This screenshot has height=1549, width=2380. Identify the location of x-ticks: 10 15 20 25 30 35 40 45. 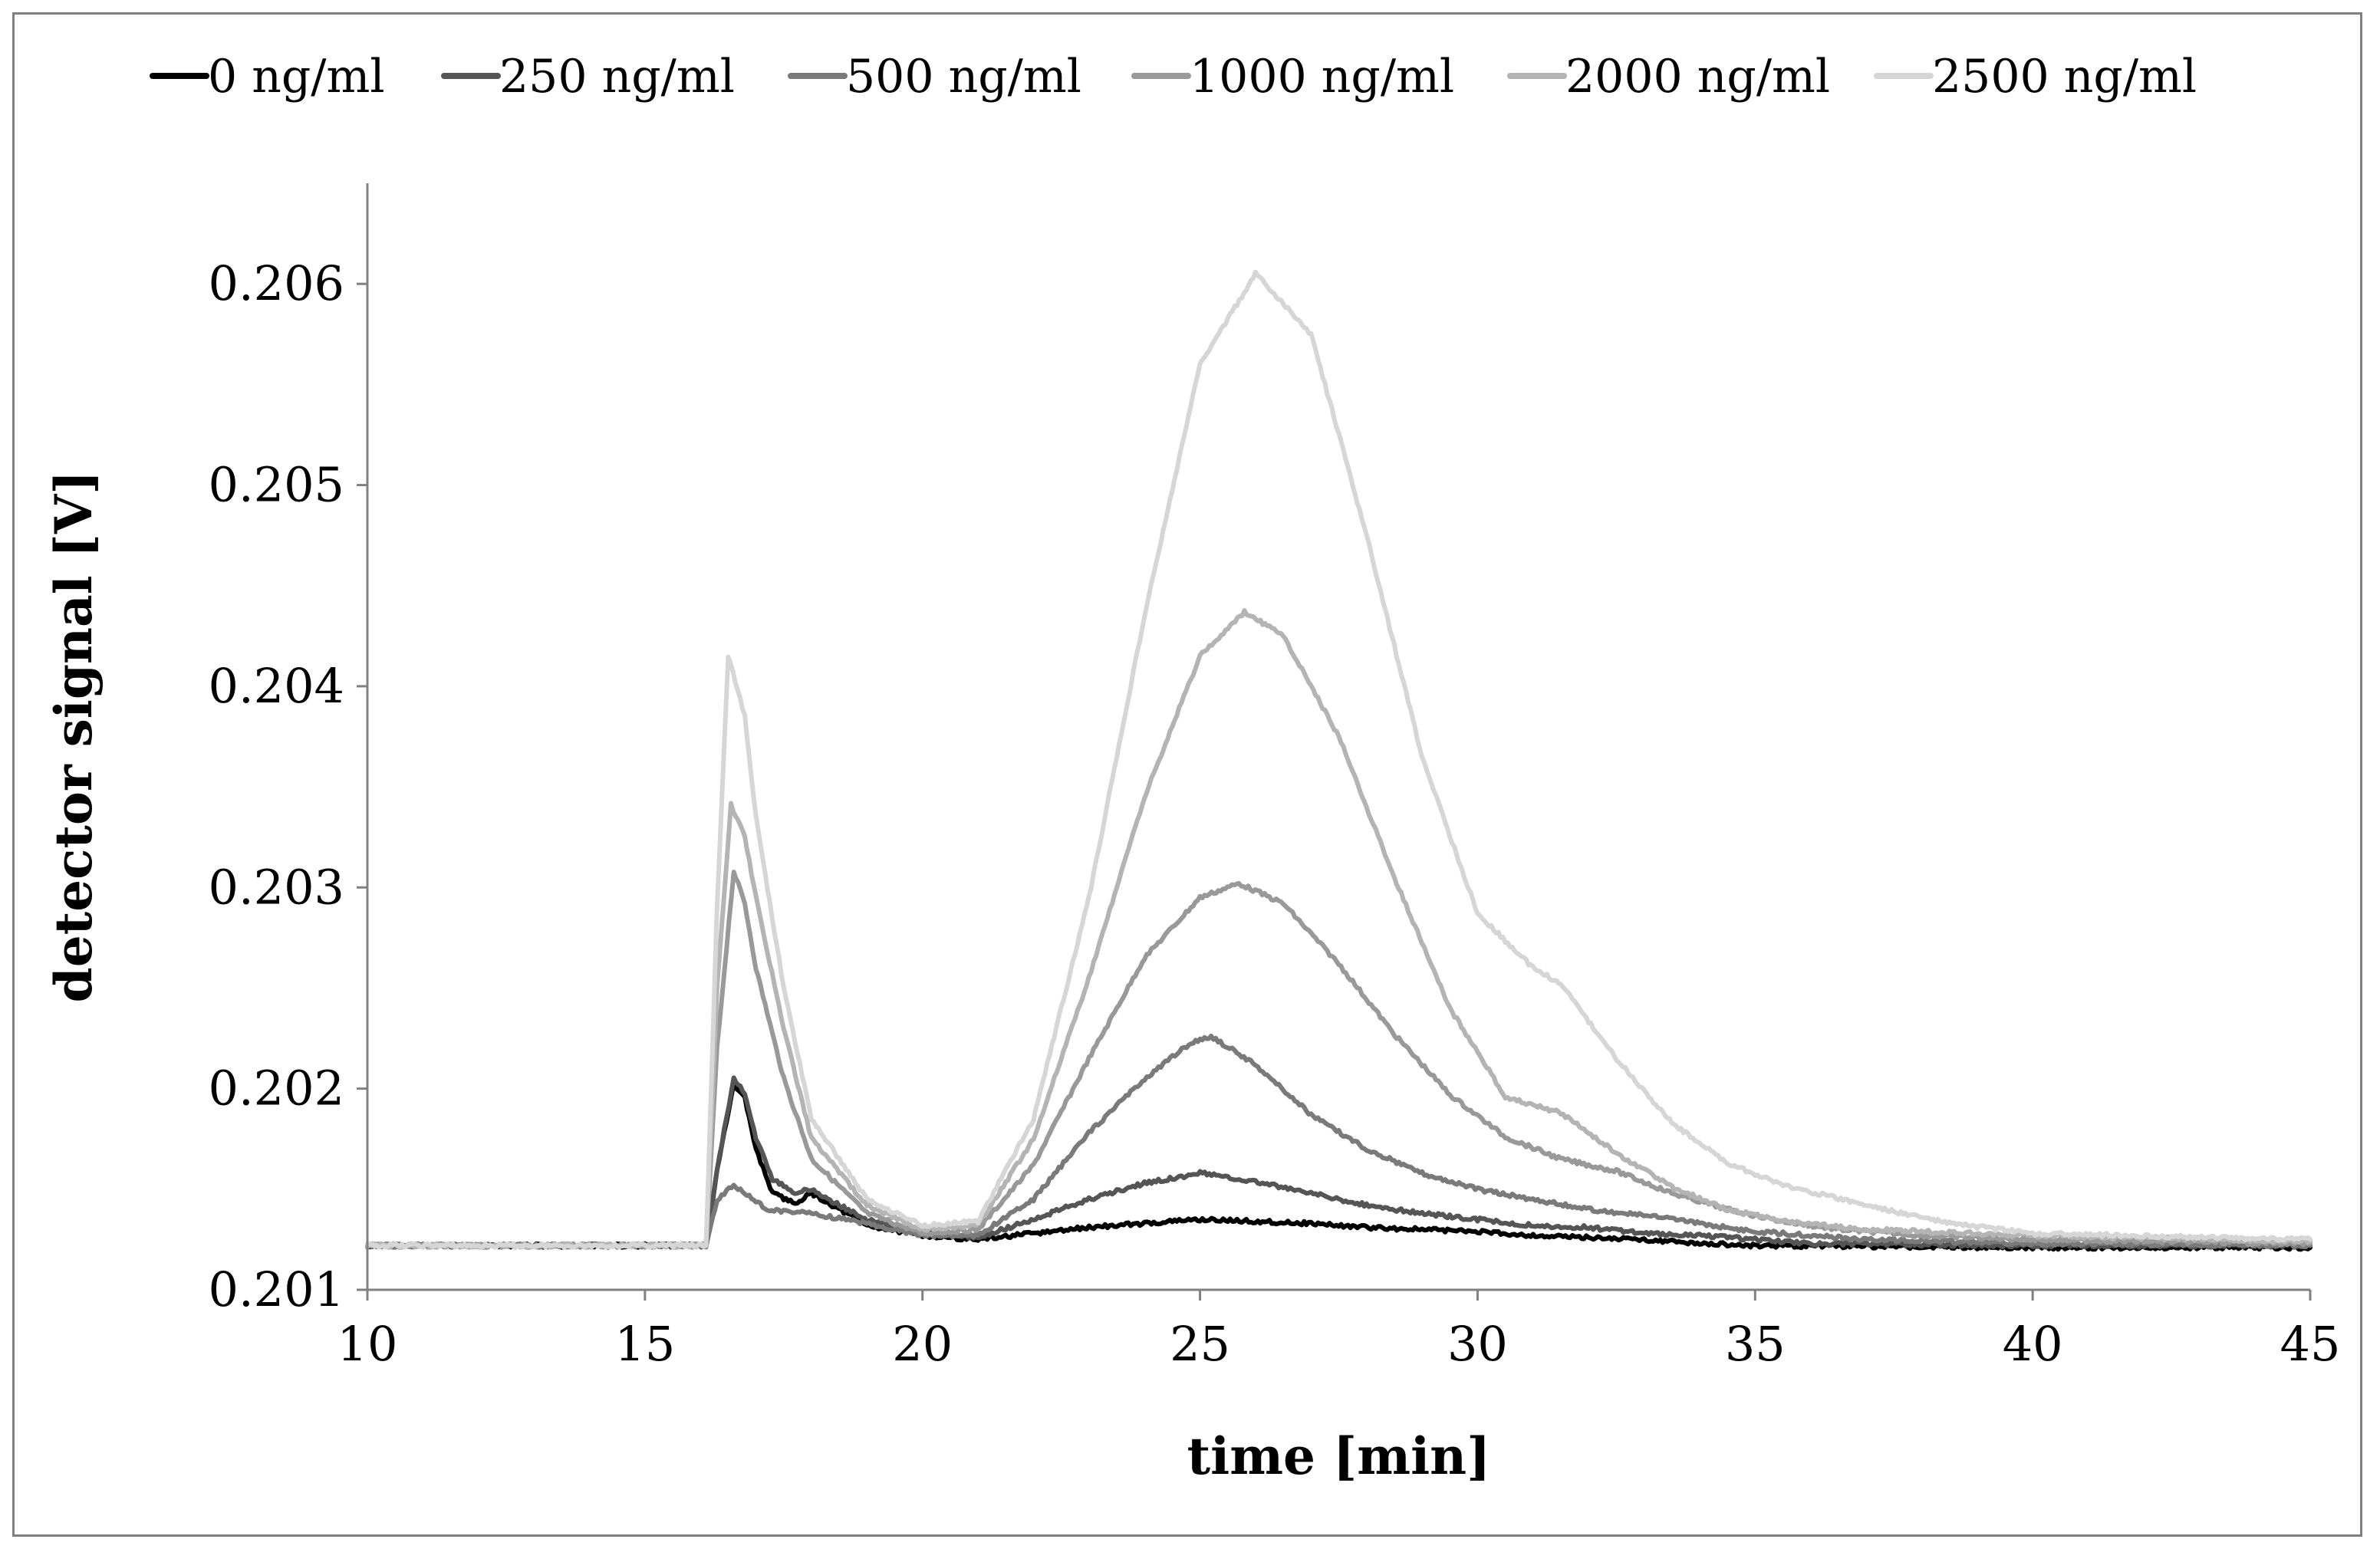
(1339, 1331).